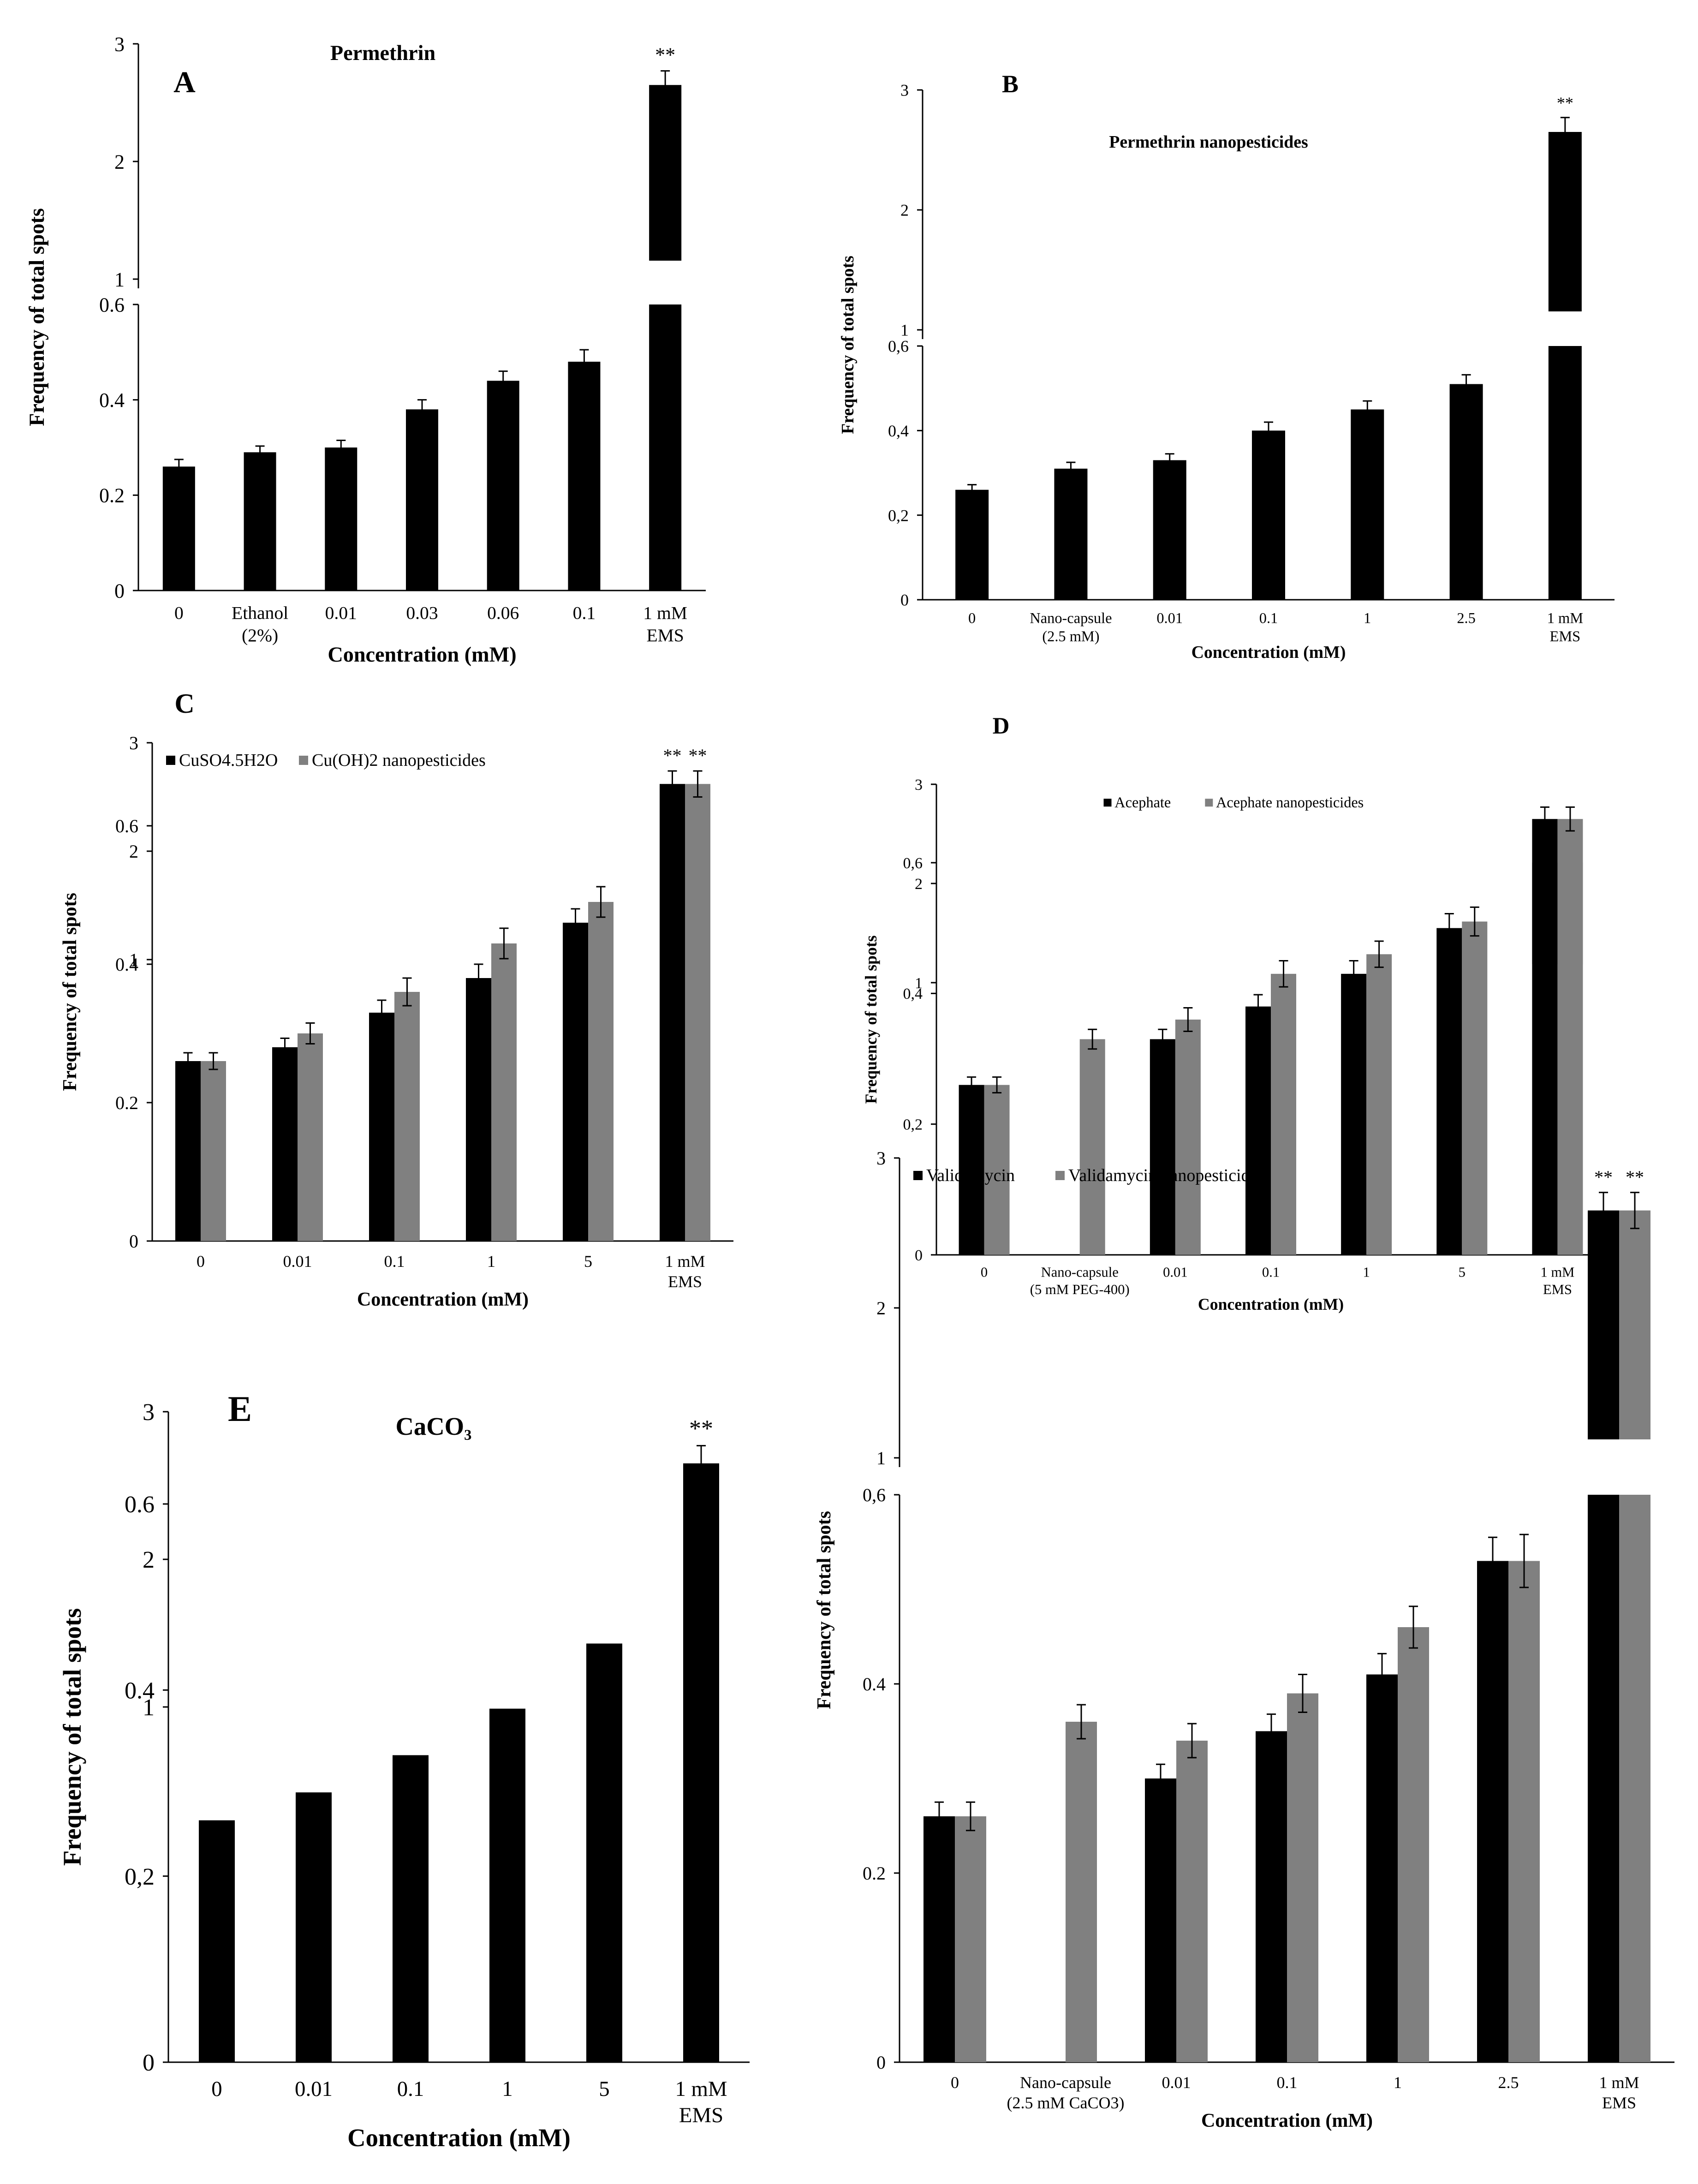 The width and height of the screenshot is (1698, 2184). Describe the element at coordinates (913, 1125) in the screenshot. I see `y-tick-label: 0,2` at that location.